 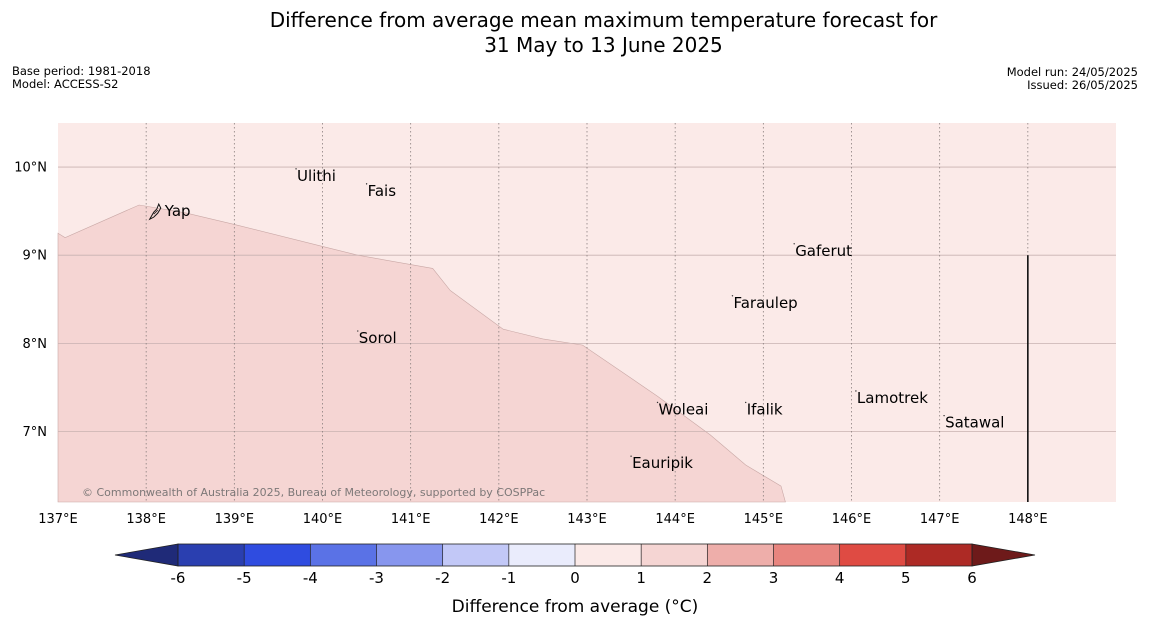 I want to click on place-label: Faraulep, so click(x=765, y=303).